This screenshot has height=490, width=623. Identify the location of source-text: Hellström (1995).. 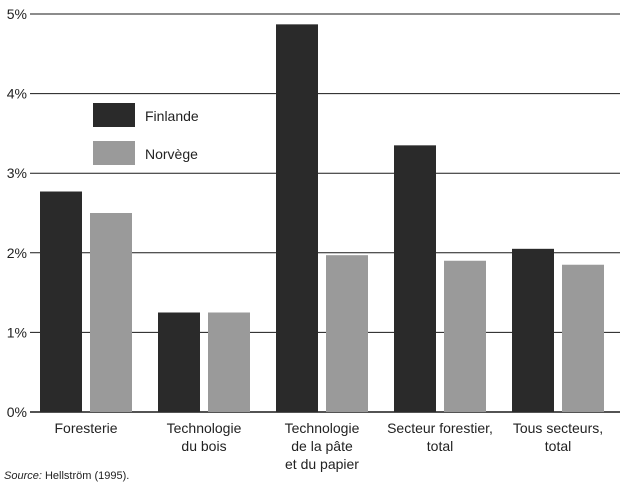
(85, 476).